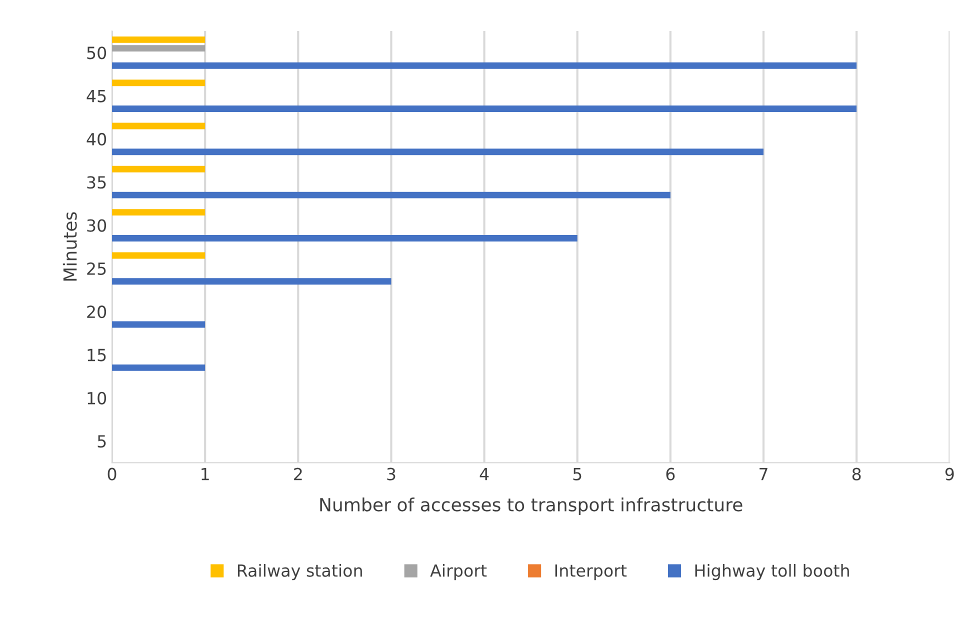 The height and width of the screenshot is (621, 974). Describe the element at coordinates (96, 182) in the screenshot. I see `y-tick-label: 35` at that location.